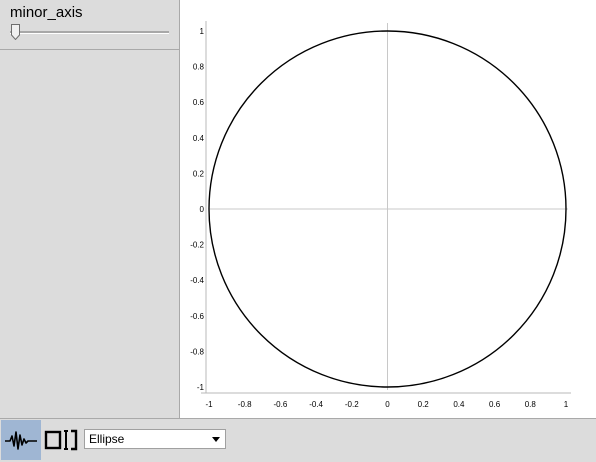 The height and width of the screenshot is (462, 596). Describe the element at coordinates (201, 387) in the screenshot. I see `y-tick-label: -1` at that location.